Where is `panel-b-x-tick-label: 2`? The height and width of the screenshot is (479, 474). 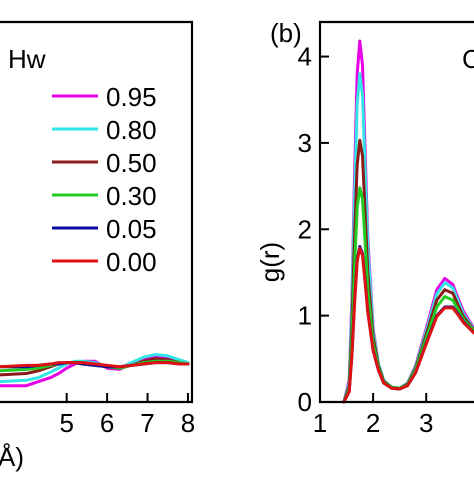 panel-b-x-tick-label: 2 is located at coordinates (373, 423).